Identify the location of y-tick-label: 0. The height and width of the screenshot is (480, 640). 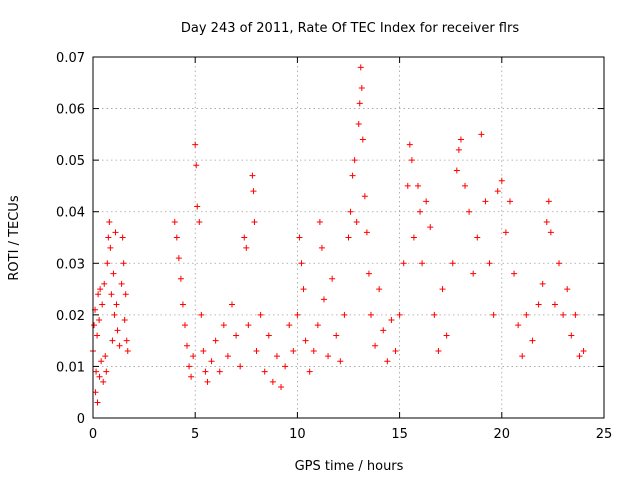
(81, 419).